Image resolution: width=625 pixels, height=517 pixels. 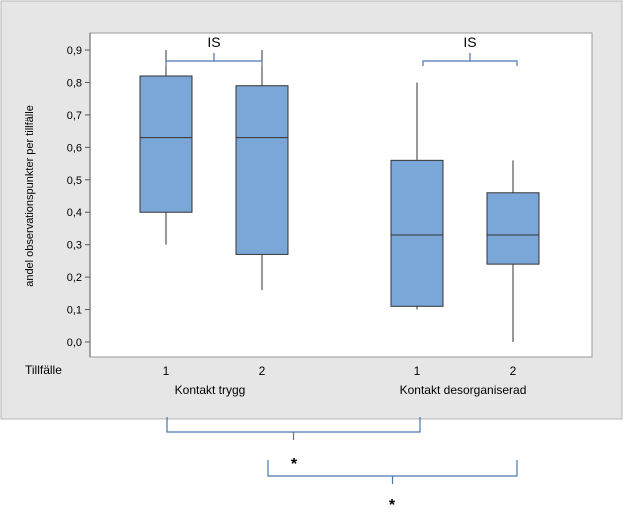 I want to click on box-g2-t1, so click(x=417, y=196).